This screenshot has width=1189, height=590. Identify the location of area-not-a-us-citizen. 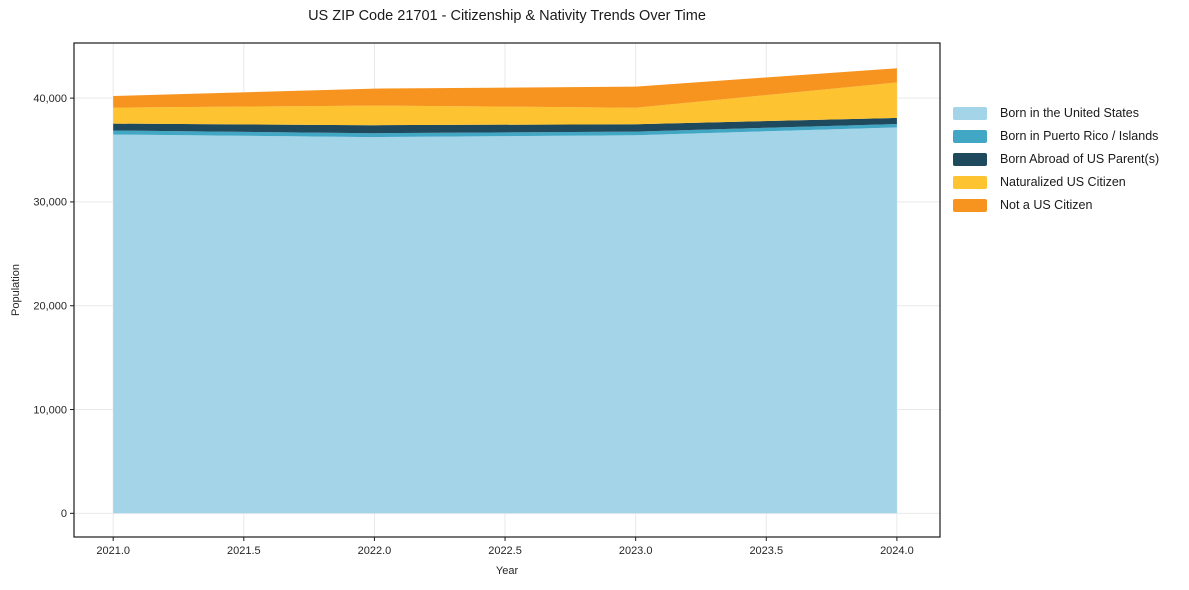
(505, 88).